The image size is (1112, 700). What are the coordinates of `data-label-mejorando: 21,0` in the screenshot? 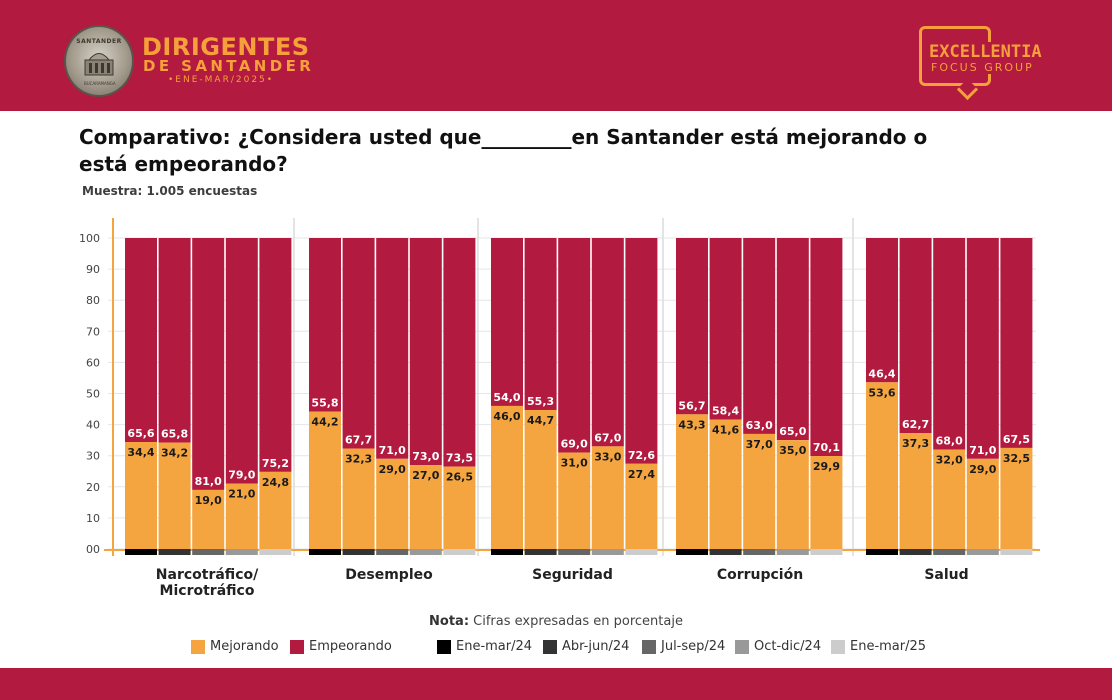 It's located at (241, 494).